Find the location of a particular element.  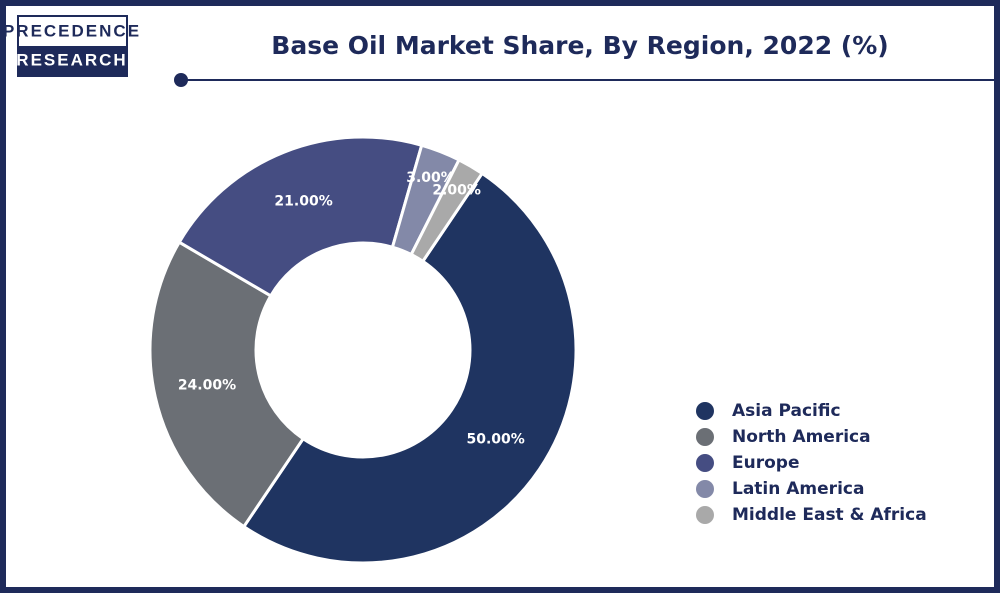

legend-label: Asia Pacific is located at coordinates (786, 411).